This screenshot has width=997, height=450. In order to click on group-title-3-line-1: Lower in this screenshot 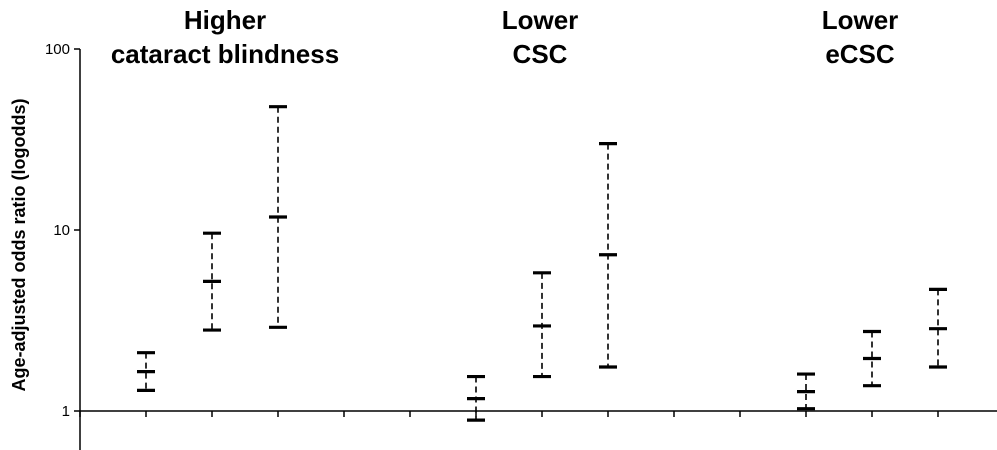, I will do `click(860, 20)`.